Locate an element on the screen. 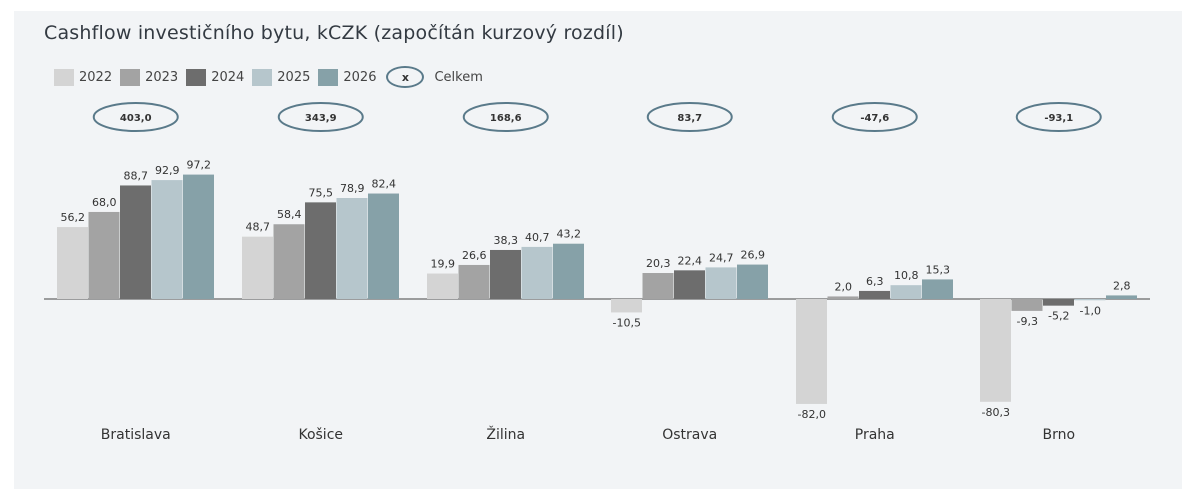 Image resolution: width=1197 pixels, height=502 pixels. bar-5-2023 is located at coordinates (1027, 305).